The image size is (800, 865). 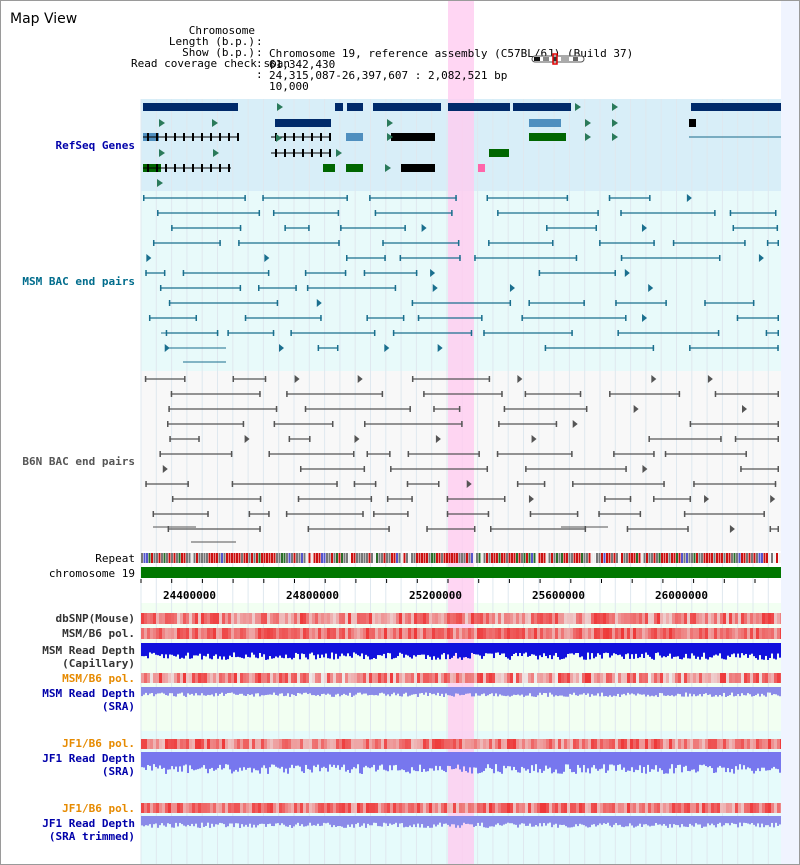 What do you see at coordinates (461, 432) in the screenshot?
I see `highlight-region` at bounding box center [461, 432].